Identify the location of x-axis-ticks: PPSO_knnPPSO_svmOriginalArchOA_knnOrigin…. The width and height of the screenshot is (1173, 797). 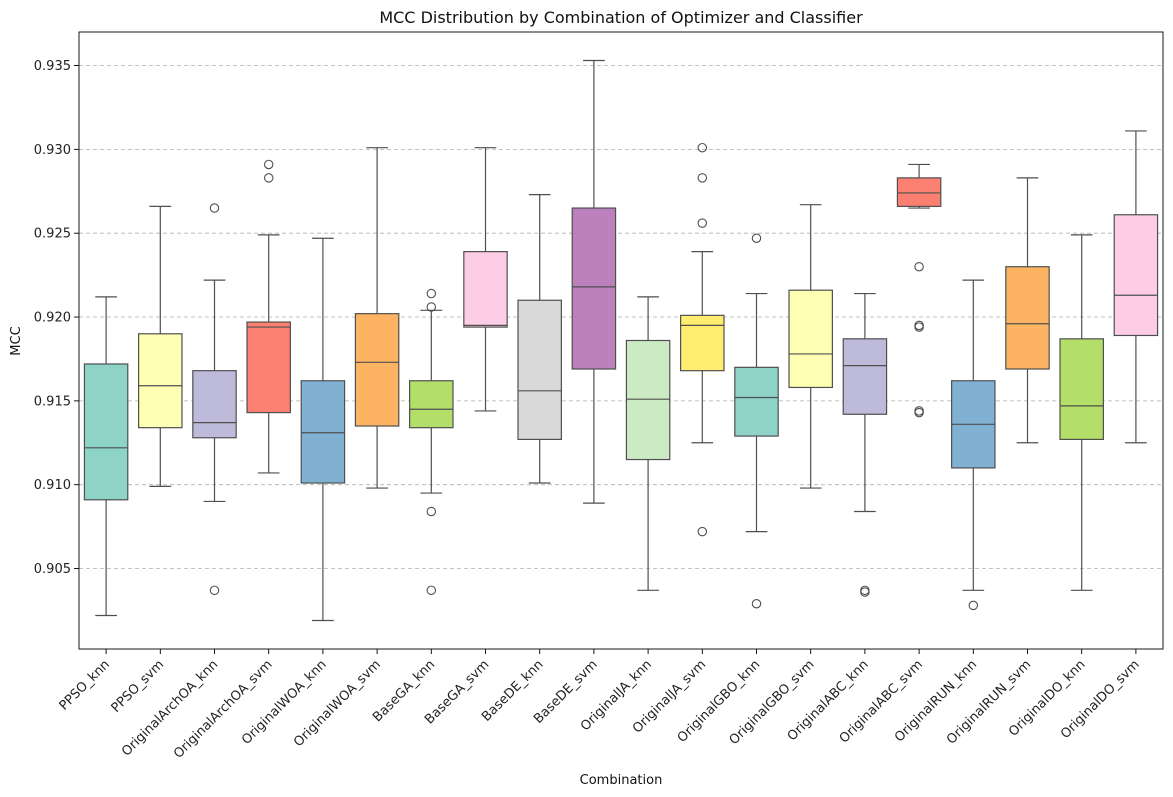
(600, 705).